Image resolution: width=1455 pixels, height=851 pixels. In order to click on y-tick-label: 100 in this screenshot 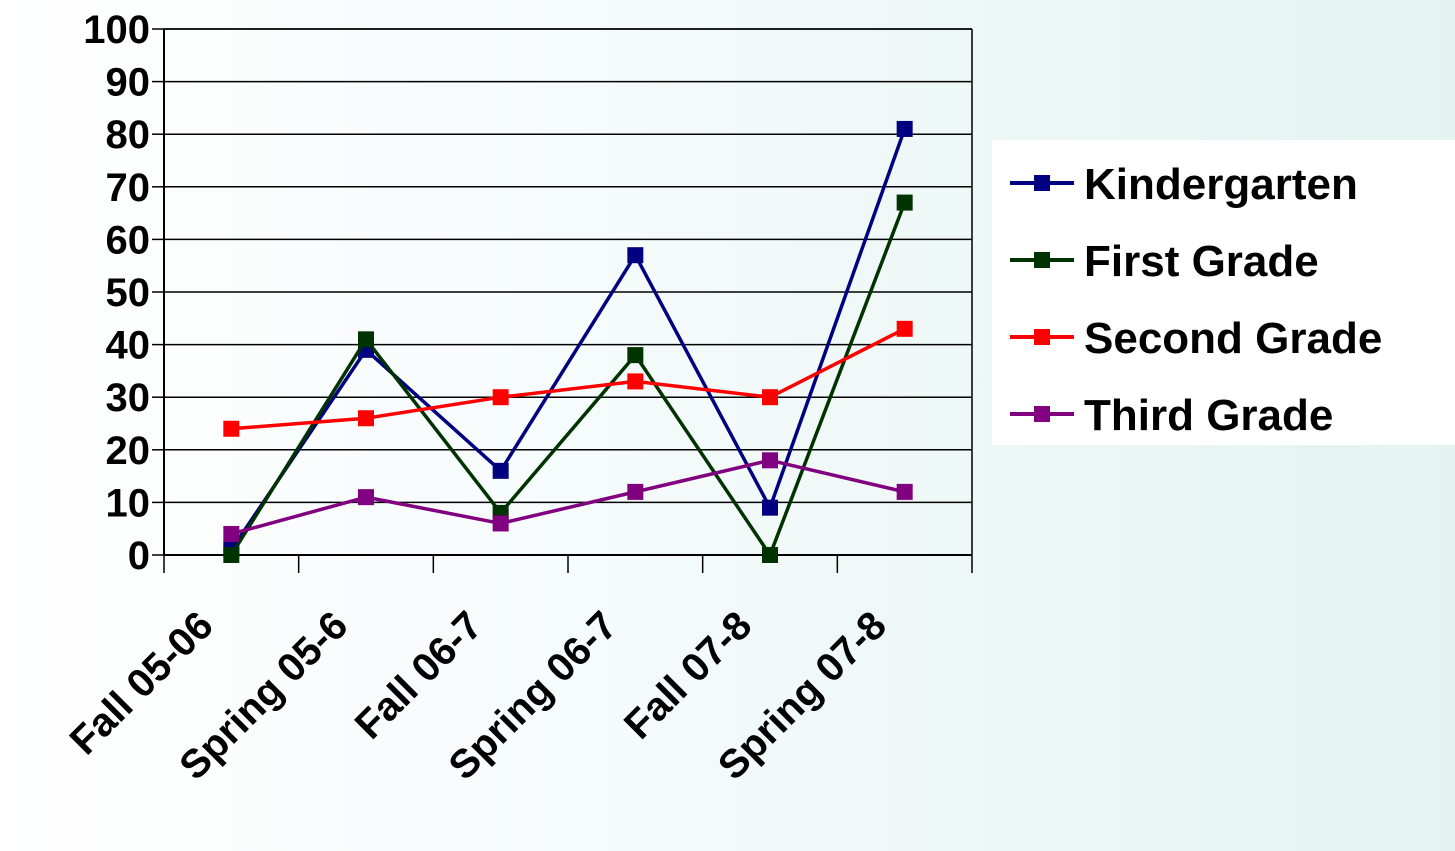, I will do `click(116, 30)`.